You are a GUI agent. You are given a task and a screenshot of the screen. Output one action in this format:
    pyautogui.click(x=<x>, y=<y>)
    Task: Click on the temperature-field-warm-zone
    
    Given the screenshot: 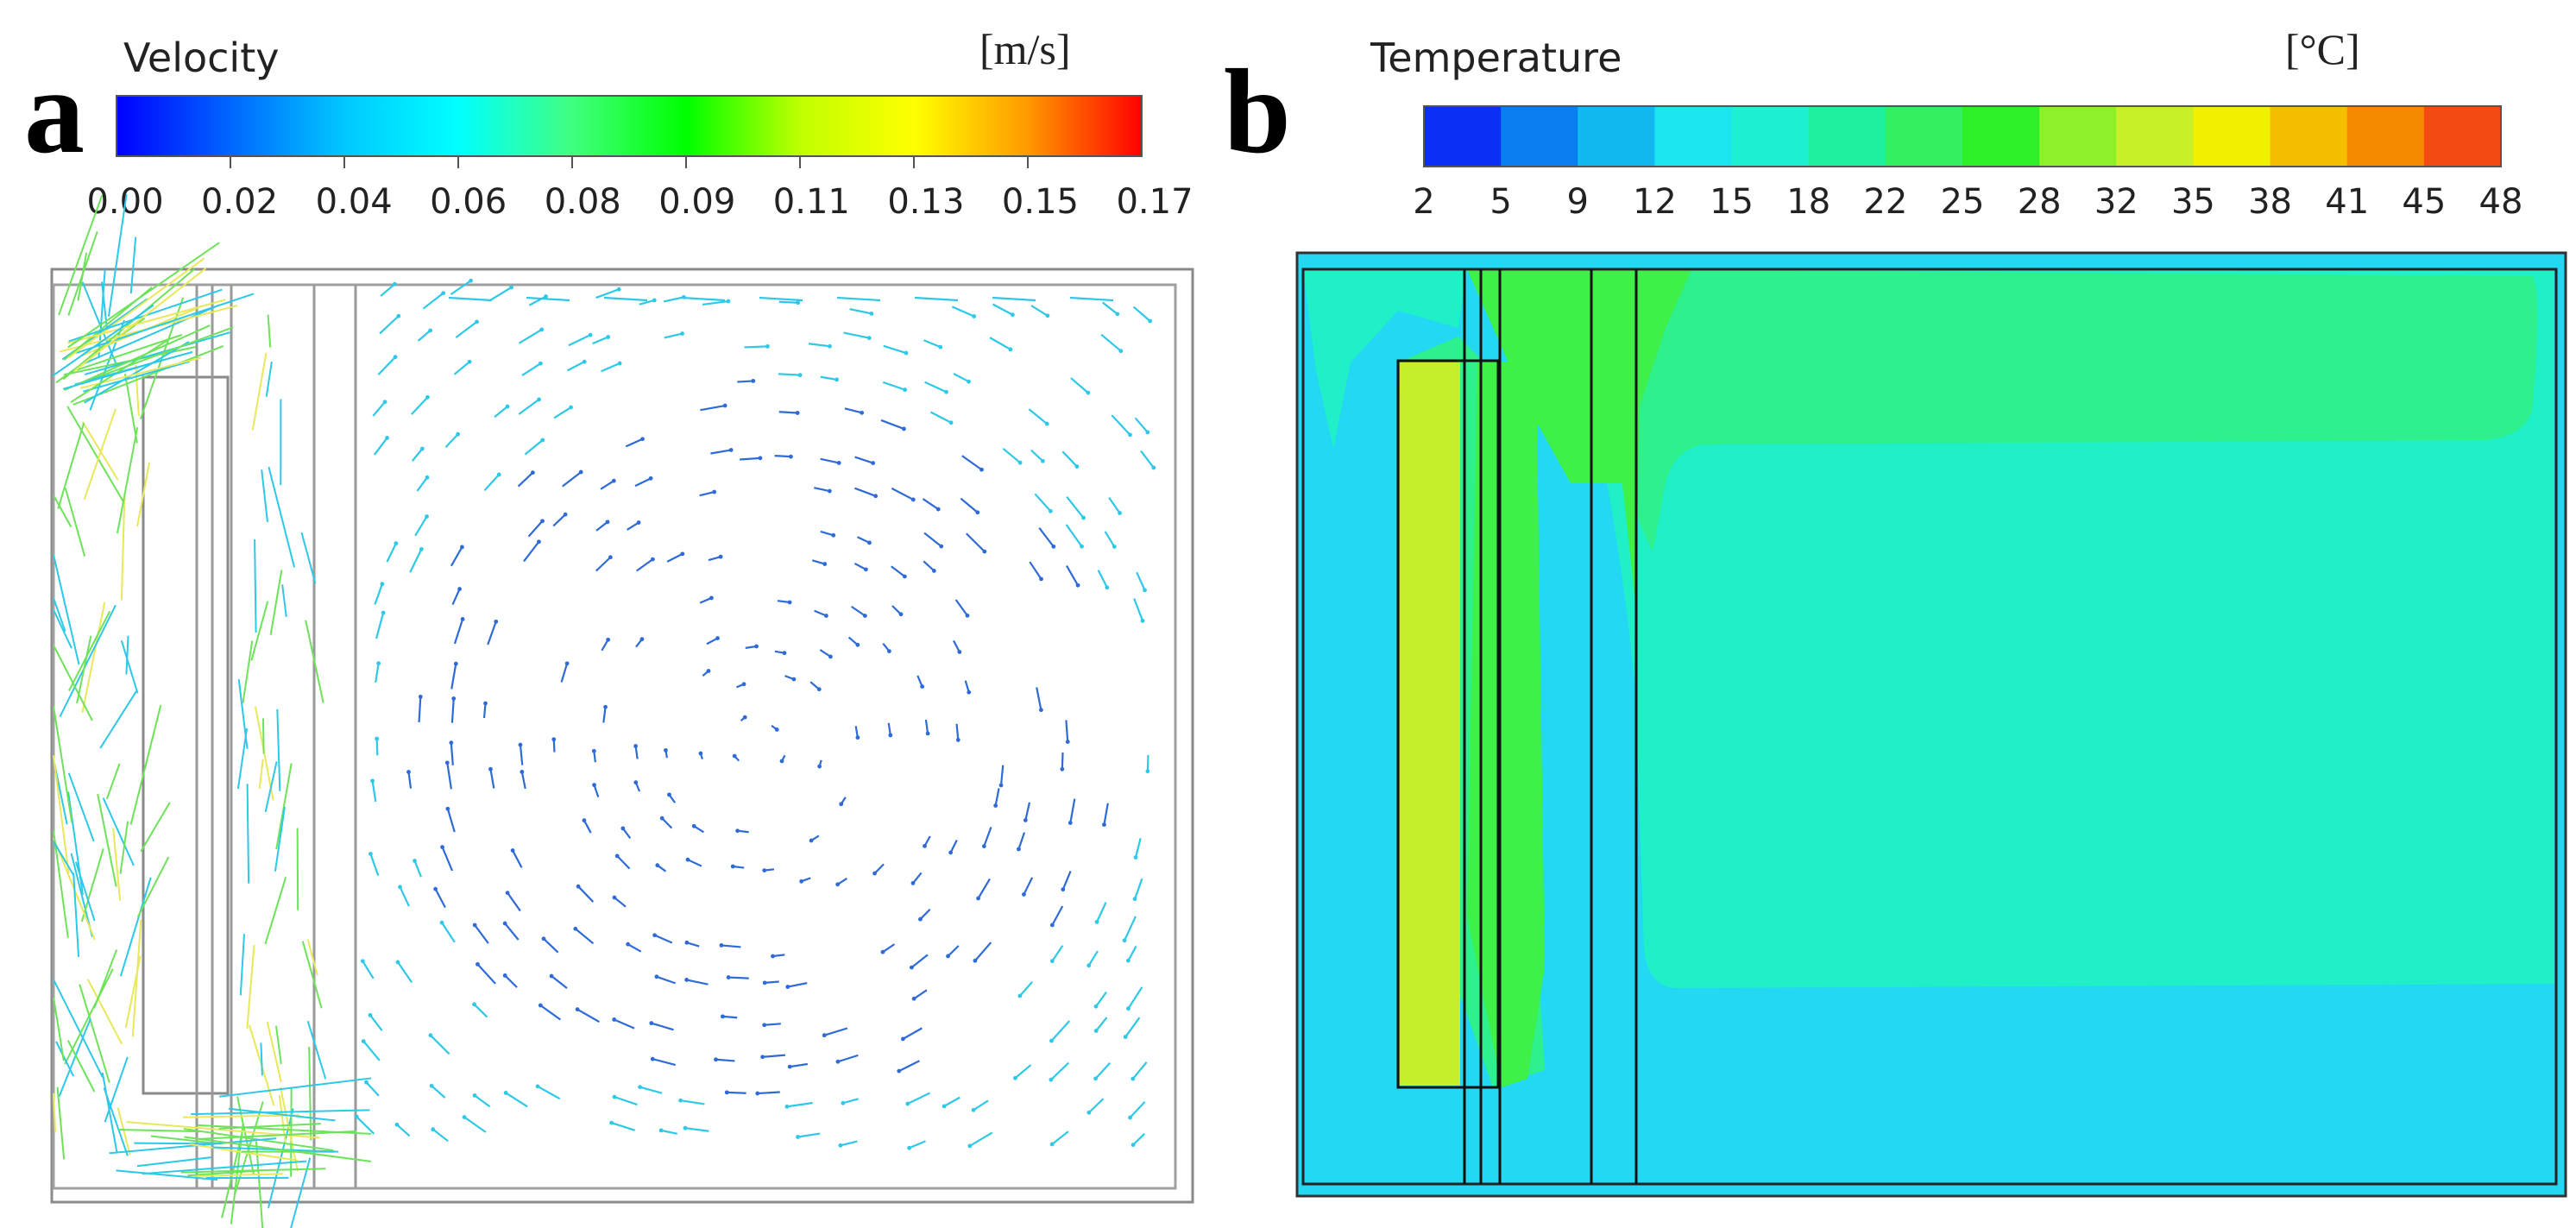 What is the action you would take?
    pyautogui.click(x=2071, y=410)
    